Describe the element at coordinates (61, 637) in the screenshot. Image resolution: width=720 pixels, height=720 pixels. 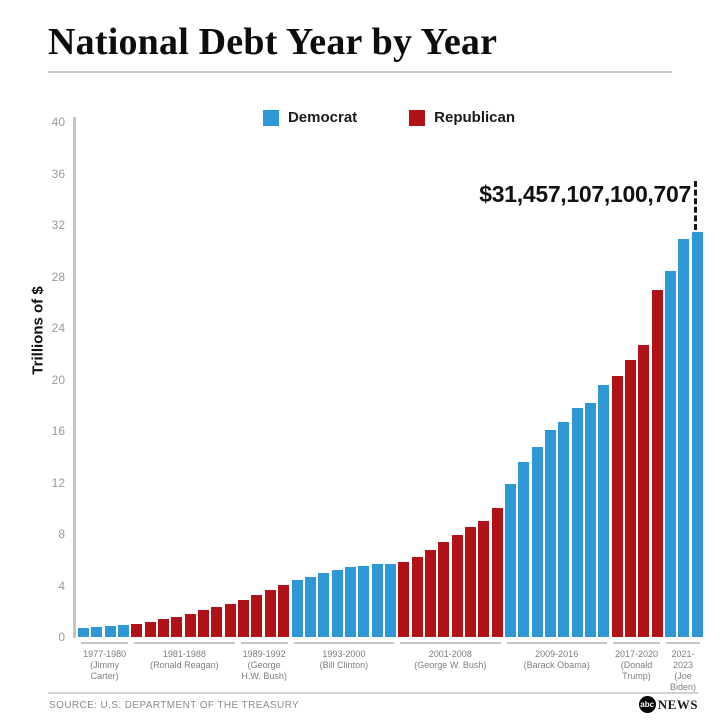
I see `y-tick-label: 0` at that location.